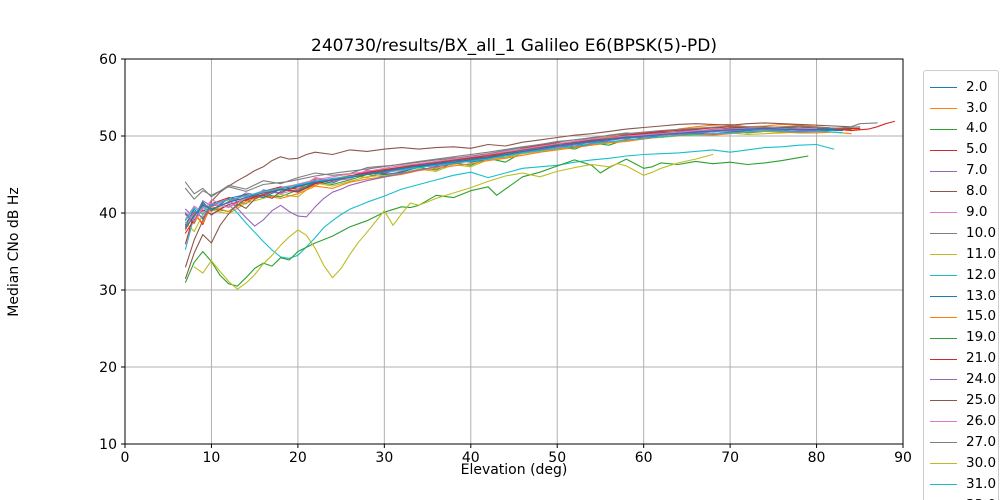 The image size is (1000, 500). Describe the element at coordinates (961, 171) in the screenshot. I see `legend-item: 7.0` at that location.